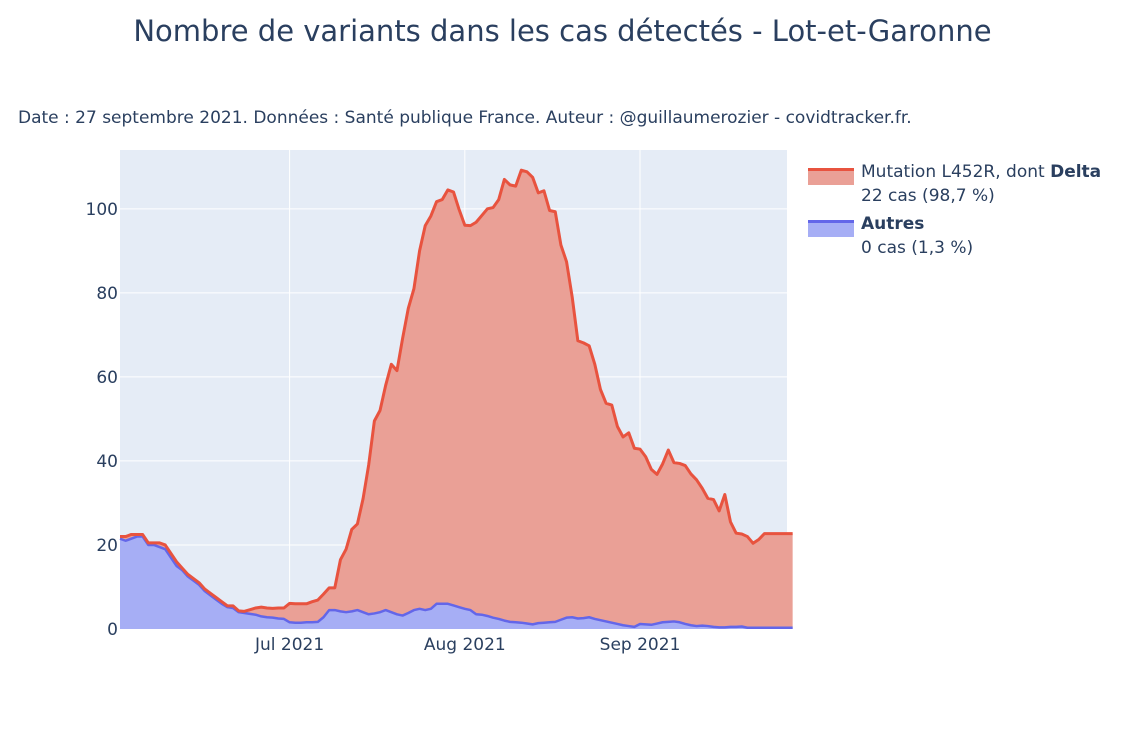 The width and height of the screenshot is (1125, 750). Describe the element at coordinates (112, 630) in the screenshot. I see `y-tick-label: 0` at that location.